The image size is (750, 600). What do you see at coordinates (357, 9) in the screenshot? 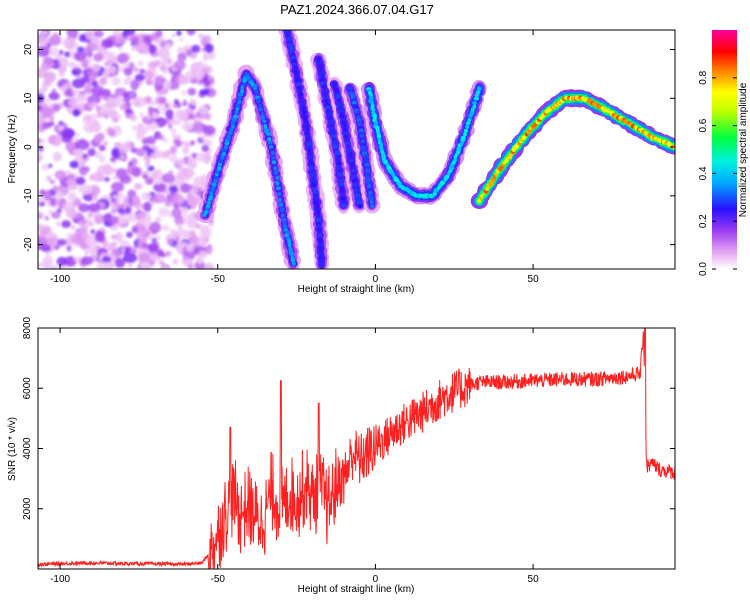
I see `chart-title: PAZ1.2024.366.07.04.G17` at bounding box center [357, 9].